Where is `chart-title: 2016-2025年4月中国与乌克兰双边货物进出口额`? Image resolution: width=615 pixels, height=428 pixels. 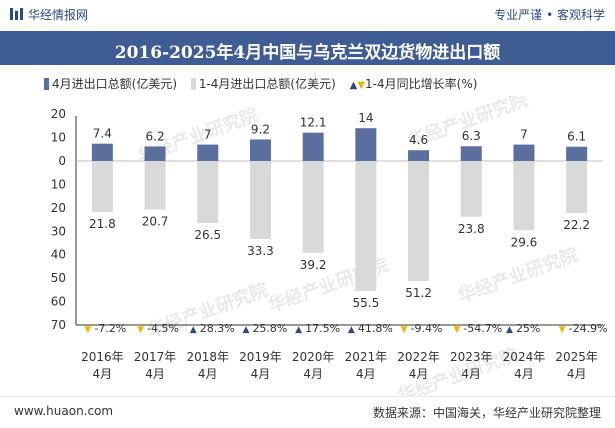
chart-title: 2016-2025年4月中国与乌克兰双边货物进出口额 is located at coordinates (307, 53).